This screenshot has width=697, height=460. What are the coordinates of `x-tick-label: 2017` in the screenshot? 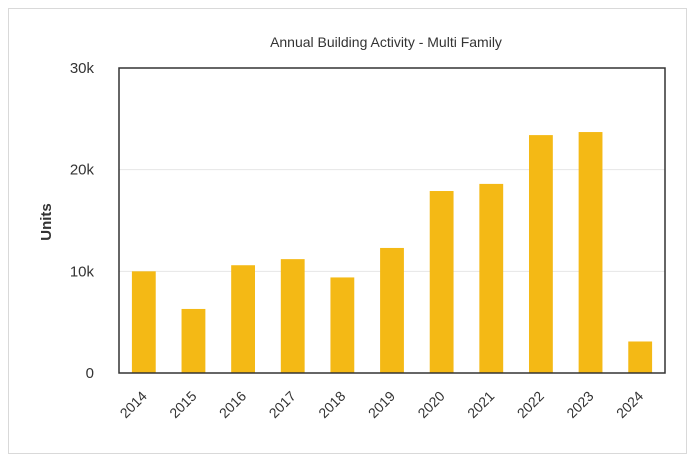 It's located at (282, 404).